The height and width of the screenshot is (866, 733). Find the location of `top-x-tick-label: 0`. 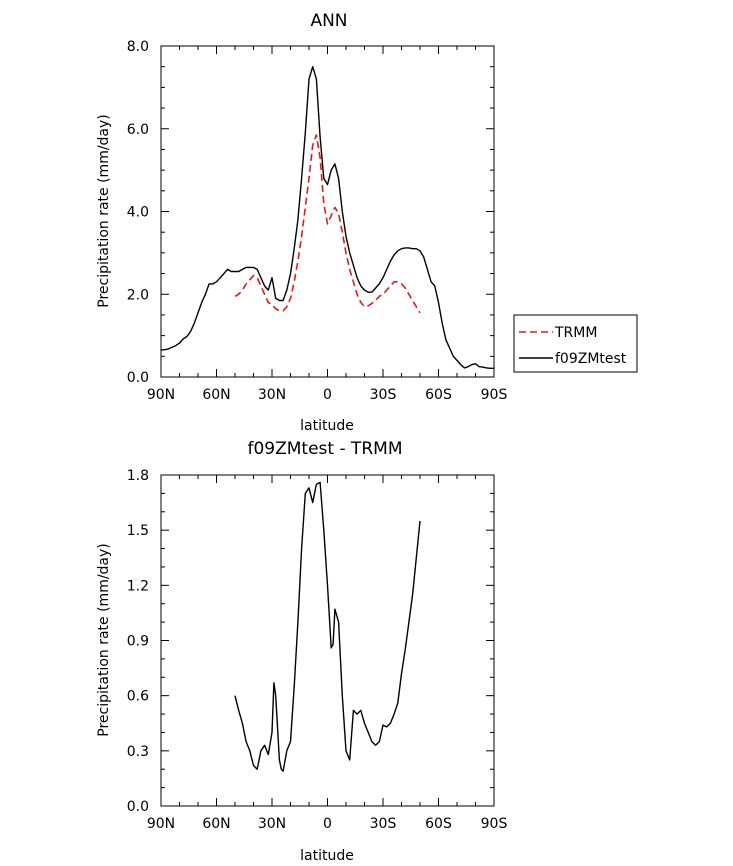

top-x-tick-label: 0 is located at coordinates (327, 395).